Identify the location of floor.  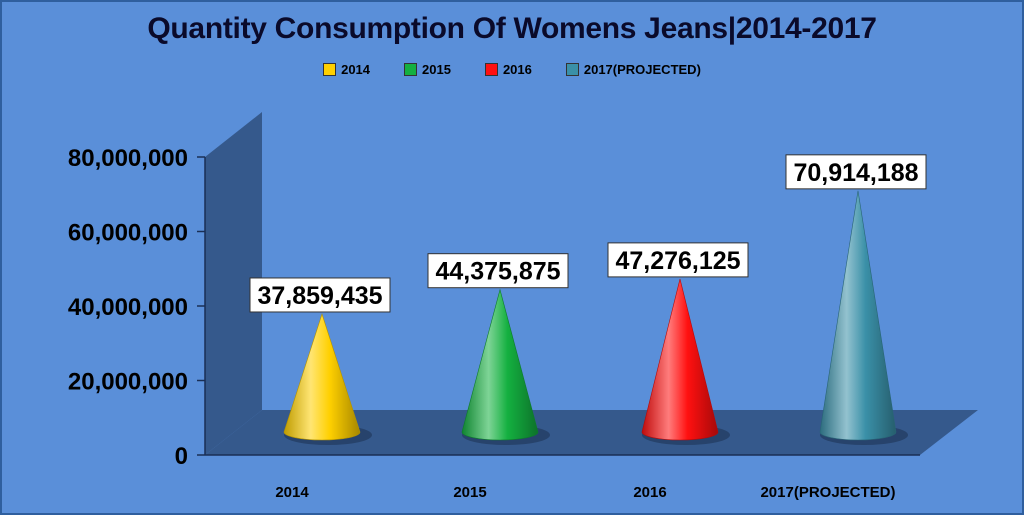
(591, 432).